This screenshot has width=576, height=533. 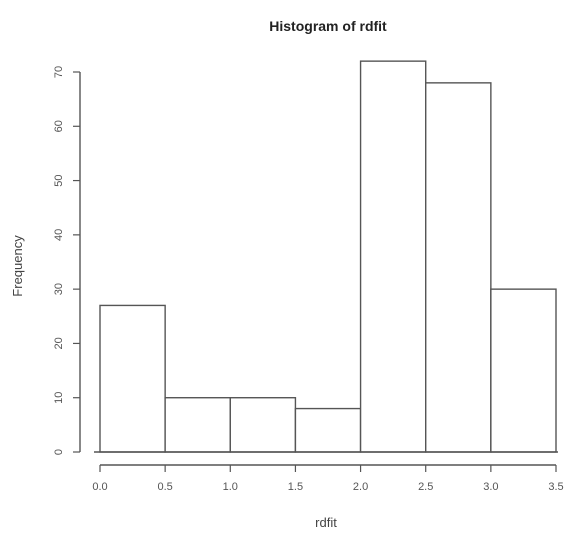 I want to click on y-tick-label-1: 10, so click(x=59, y=398).